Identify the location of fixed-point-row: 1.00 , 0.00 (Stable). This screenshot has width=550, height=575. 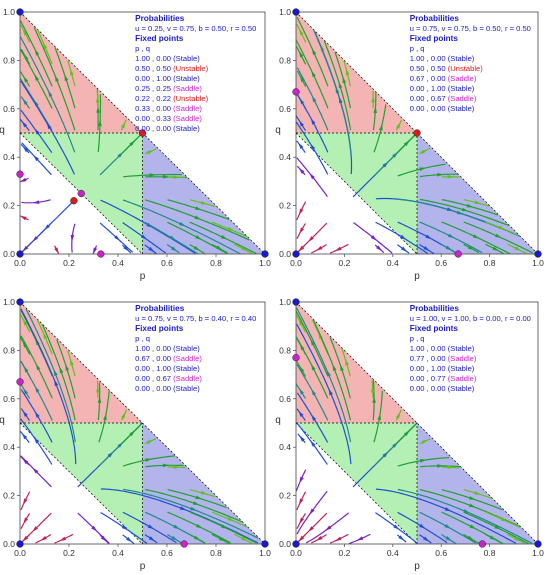
(442, 58).